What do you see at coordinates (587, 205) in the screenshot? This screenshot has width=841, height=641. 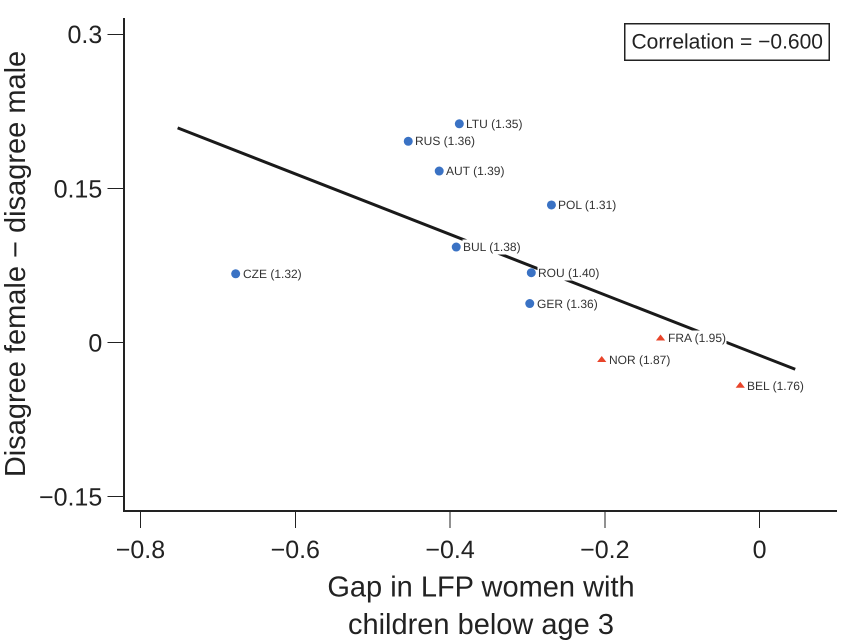 I see `annotation: POL (1.31)` at bounding box center [587, 205].